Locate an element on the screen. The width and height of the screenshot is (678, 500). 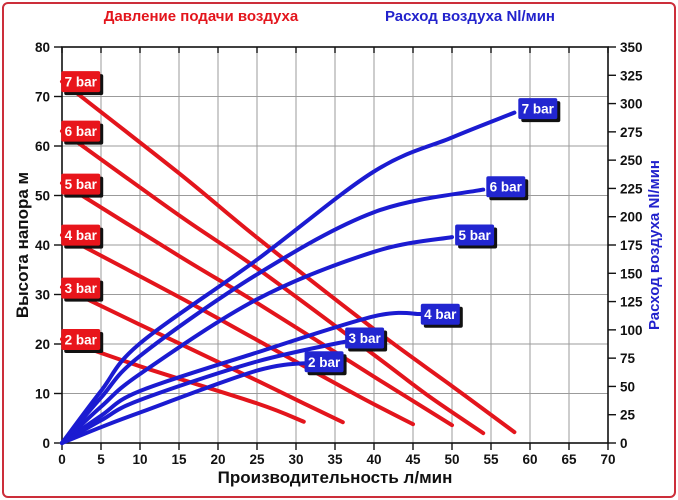
curve-label-head-7bar: 7 bar is located at coordinates (81, 82).